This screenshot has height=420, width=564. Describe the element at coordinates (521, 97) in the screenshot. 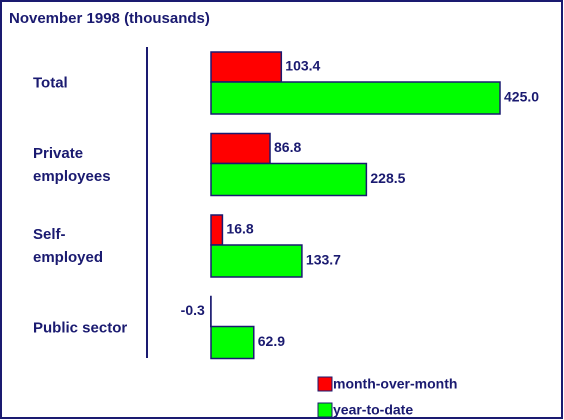

I see `value-label: 425.0` at that location.